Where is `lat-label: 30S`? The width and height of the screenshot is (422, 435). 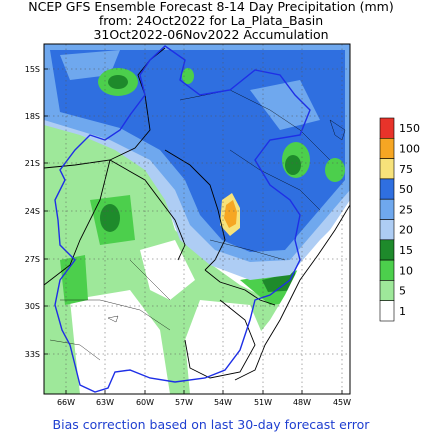
lat-label: 30S is located at coordinates (32, 306).